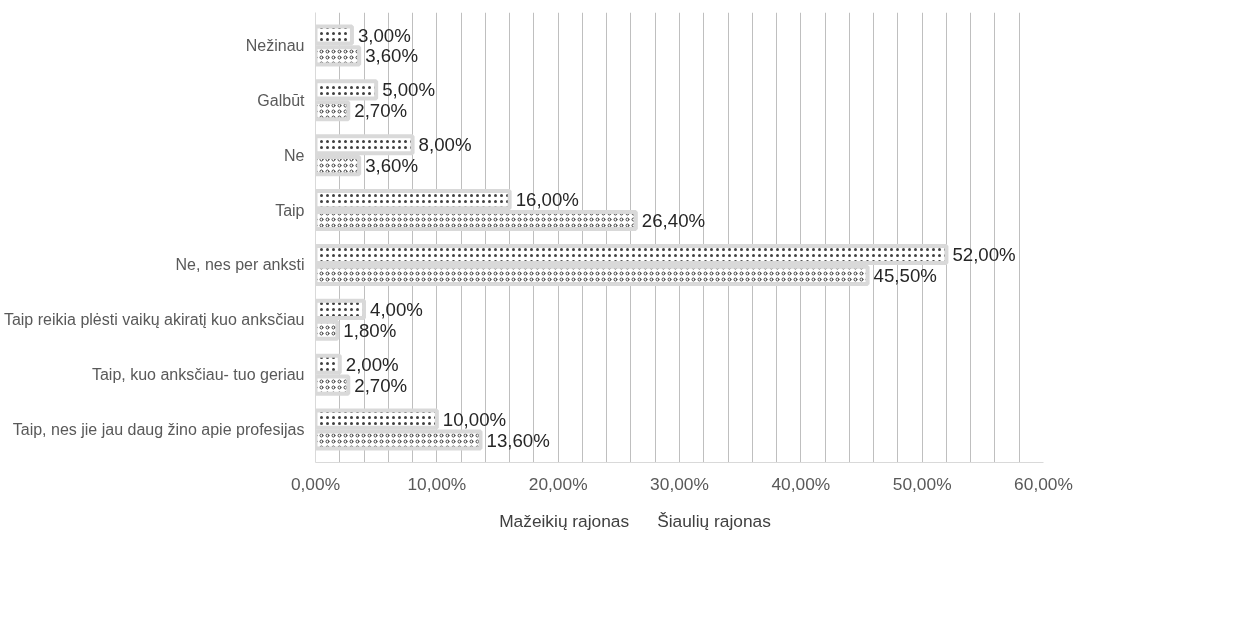 The width and height of the screenshot is (1259, 628). Describe the element at coordinates (922, 483) in the screenshot. I see `x-tick-label: 50,00%` at that location.